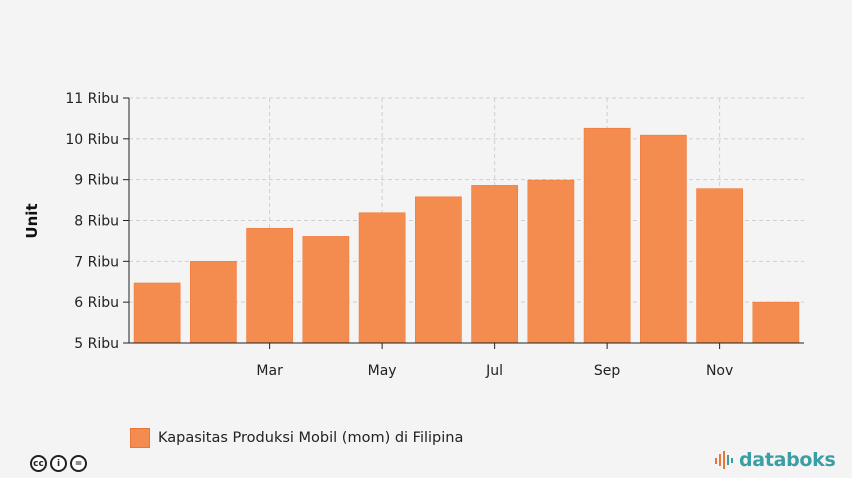 The image size is (852, 478). I want to click on brand-name: databoks, so click(787, 460).